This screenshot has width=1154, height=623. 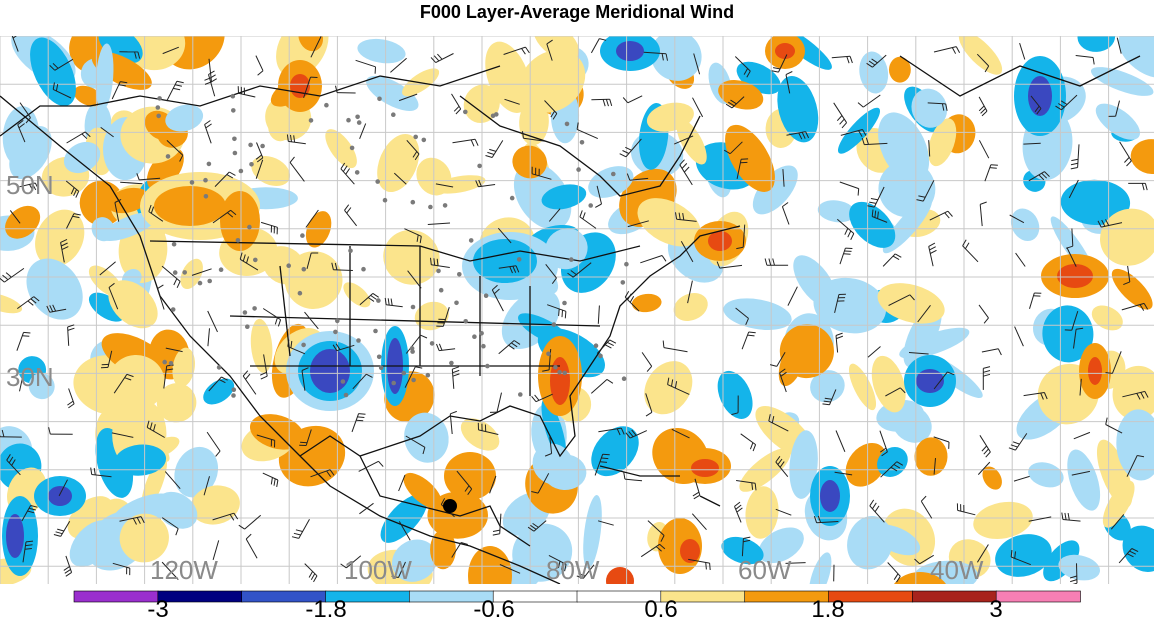 I want to click on lon-label-120w: 120W, so click(x=184, y=570).